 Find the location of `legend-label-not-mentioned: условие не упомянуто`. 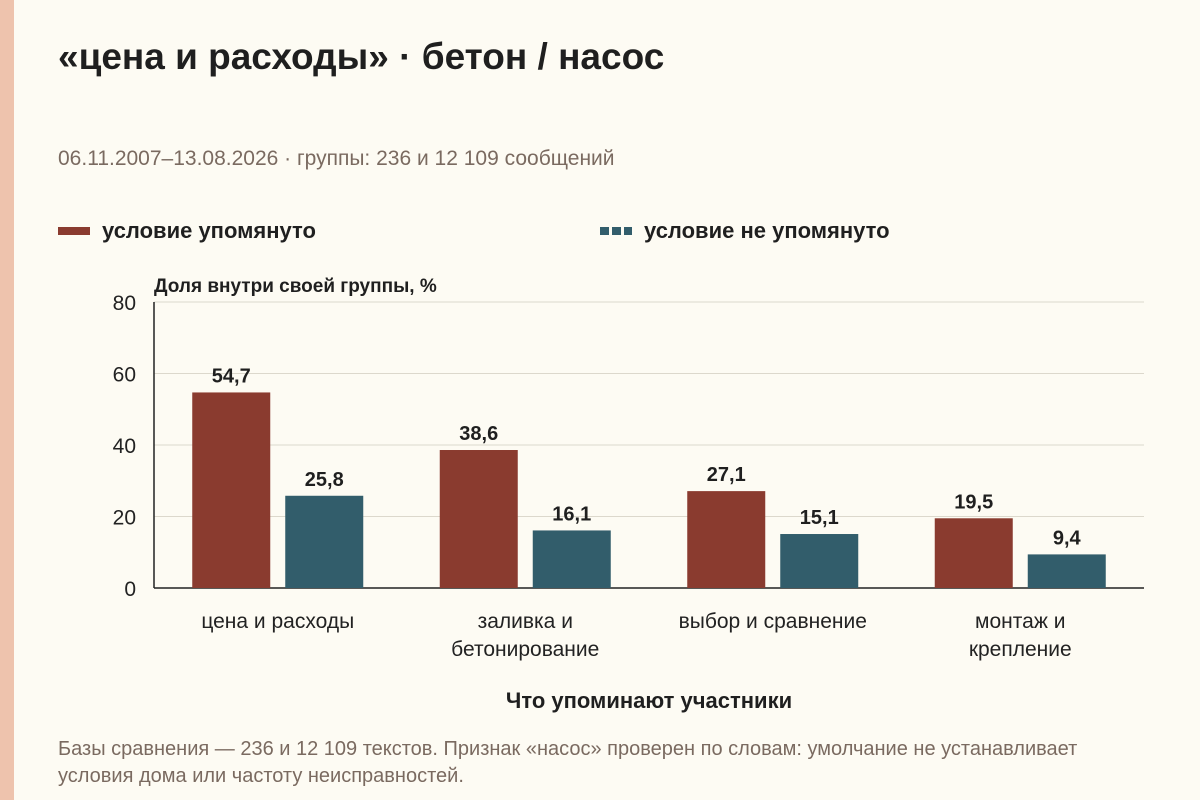

legend-label-not-mentioned: условие не упомянуто is located at coordinates (767, 230).